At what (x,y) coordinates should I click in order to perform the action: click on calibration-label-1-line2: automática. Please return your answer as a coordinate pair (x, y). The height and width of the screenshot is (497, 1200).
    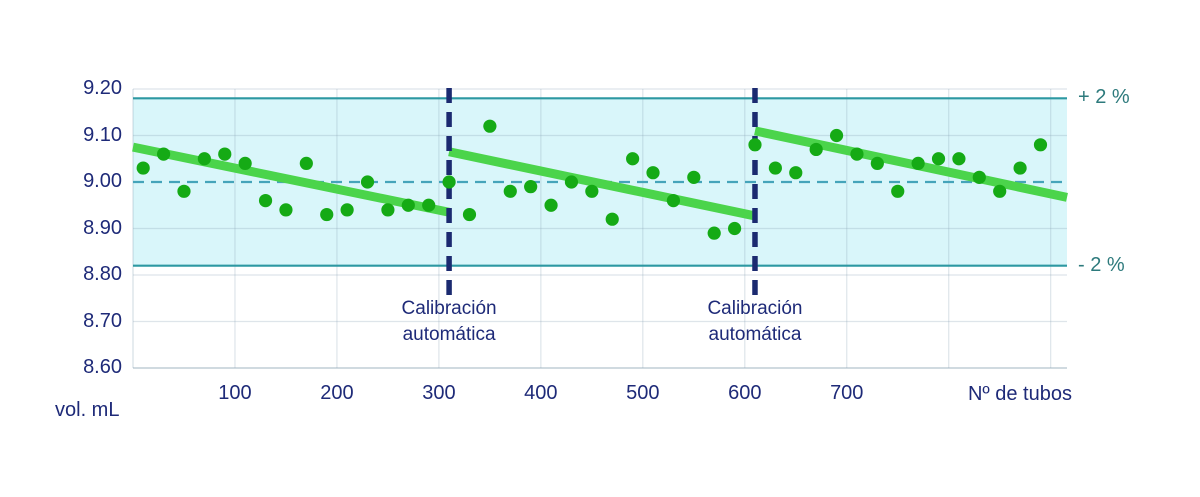
    Looking at the image, I should click on (449, 334).